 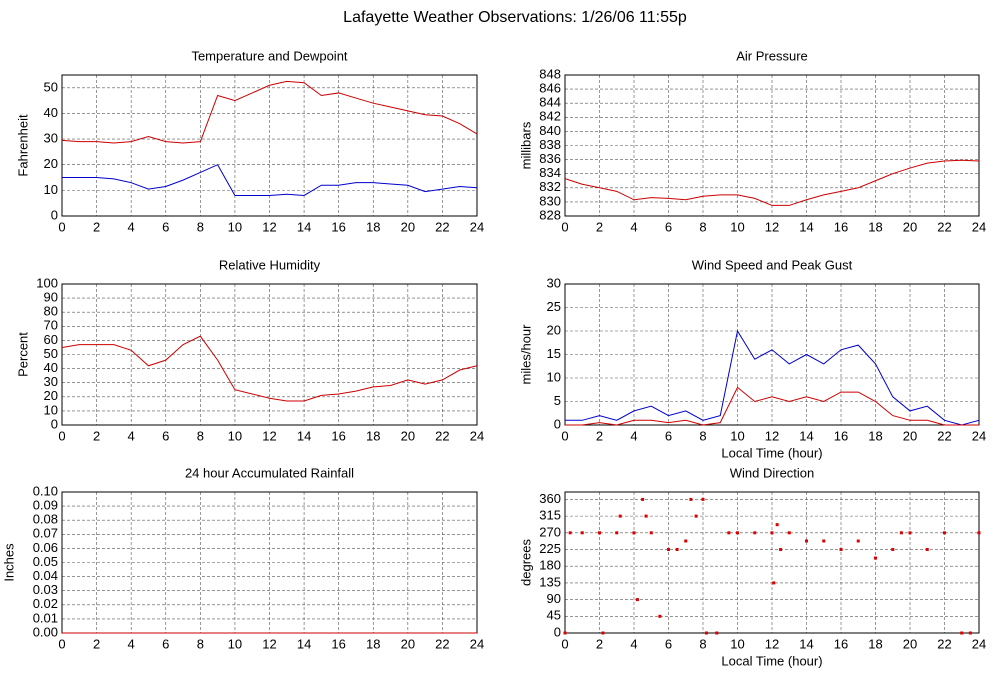 I want to click on y-tick-label: 0.05, so click(x=45, y=561).